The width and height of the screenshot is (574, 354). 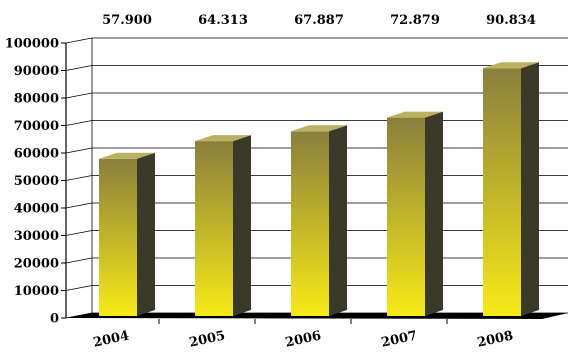 What do you see at coordinates (36, 126) in the screenshot?
I see `y-tick-label: 70000` at bounding box center [36, 126].